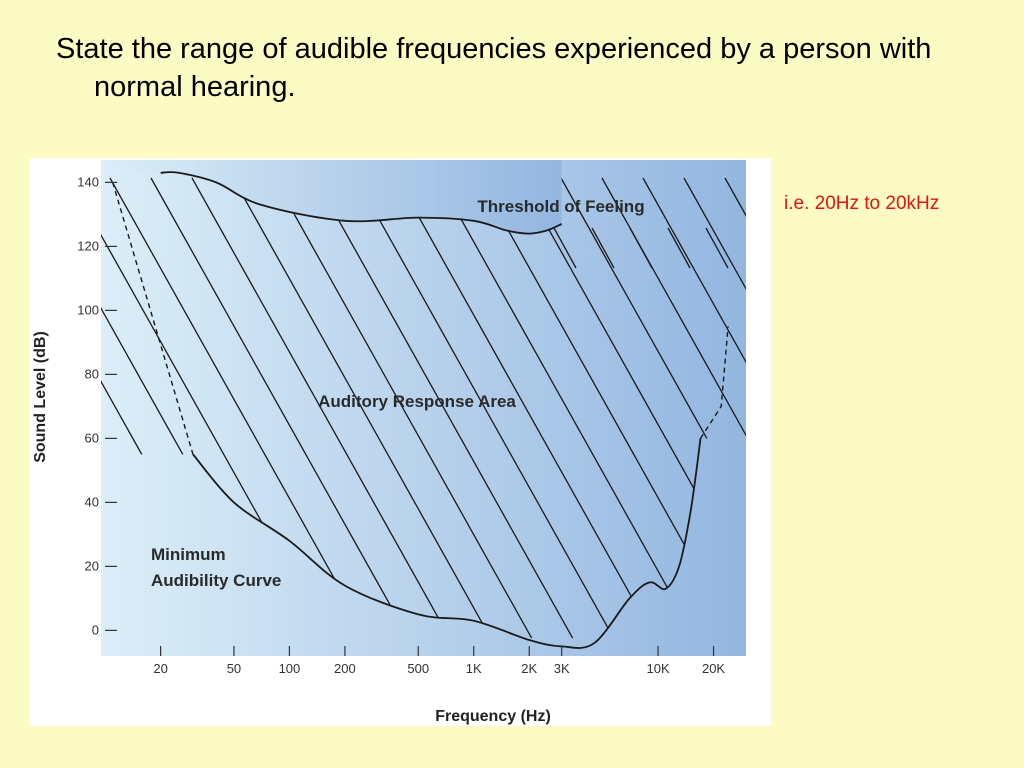 The height and width of the screenshot is (768, 1024). I want to click on mask-above-threshold, so click(331, 197).